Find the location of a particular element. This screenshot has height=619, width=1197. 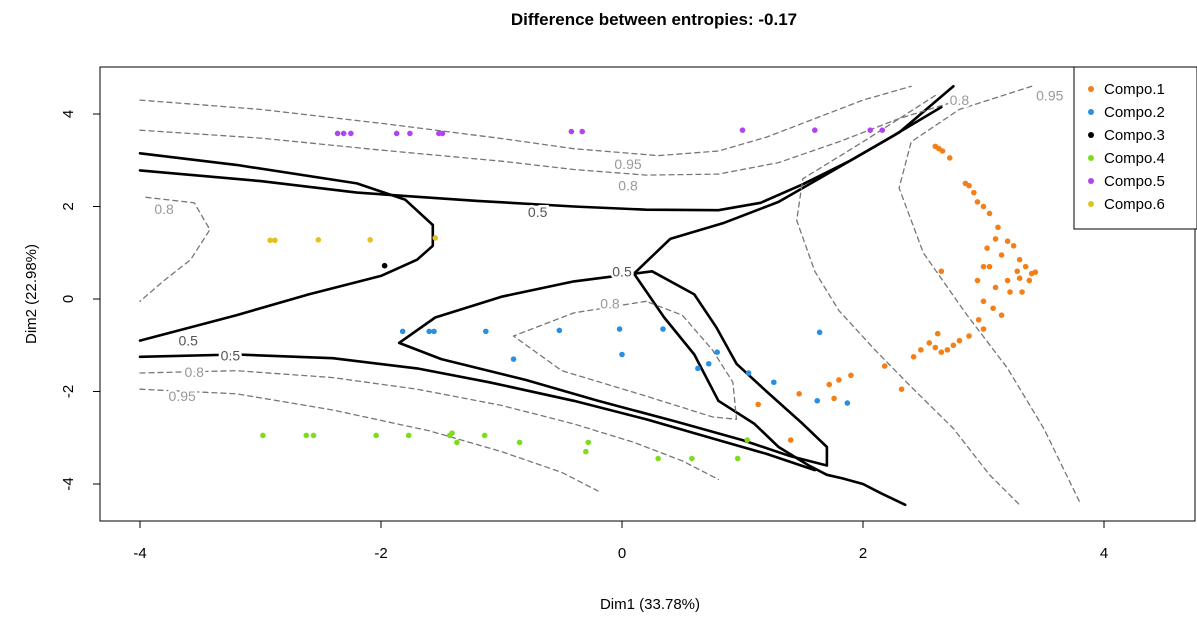

legend-label-1: Compo.1 is located at coordinates (1134, 89).